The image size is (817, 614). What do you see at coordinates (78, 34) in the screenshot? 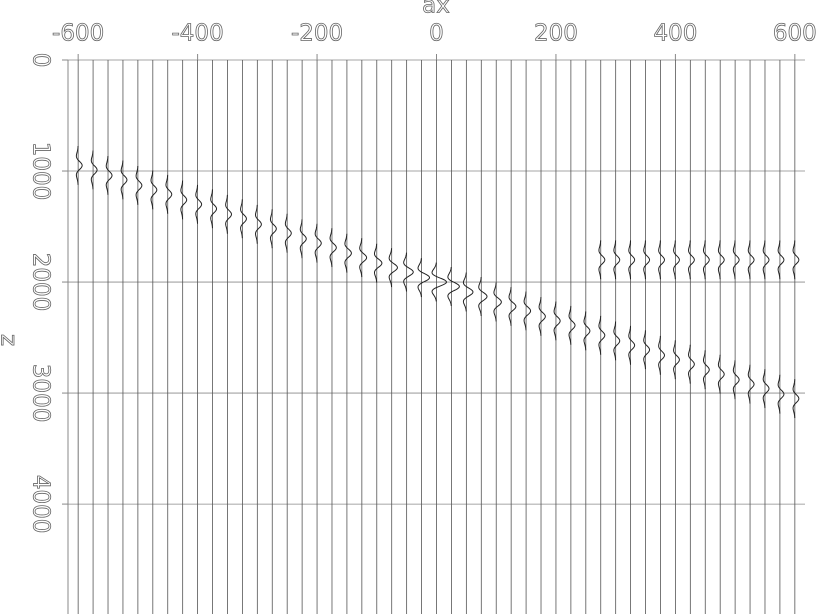
I see `x-tick-label: -600` at bounding box center [78, 34].